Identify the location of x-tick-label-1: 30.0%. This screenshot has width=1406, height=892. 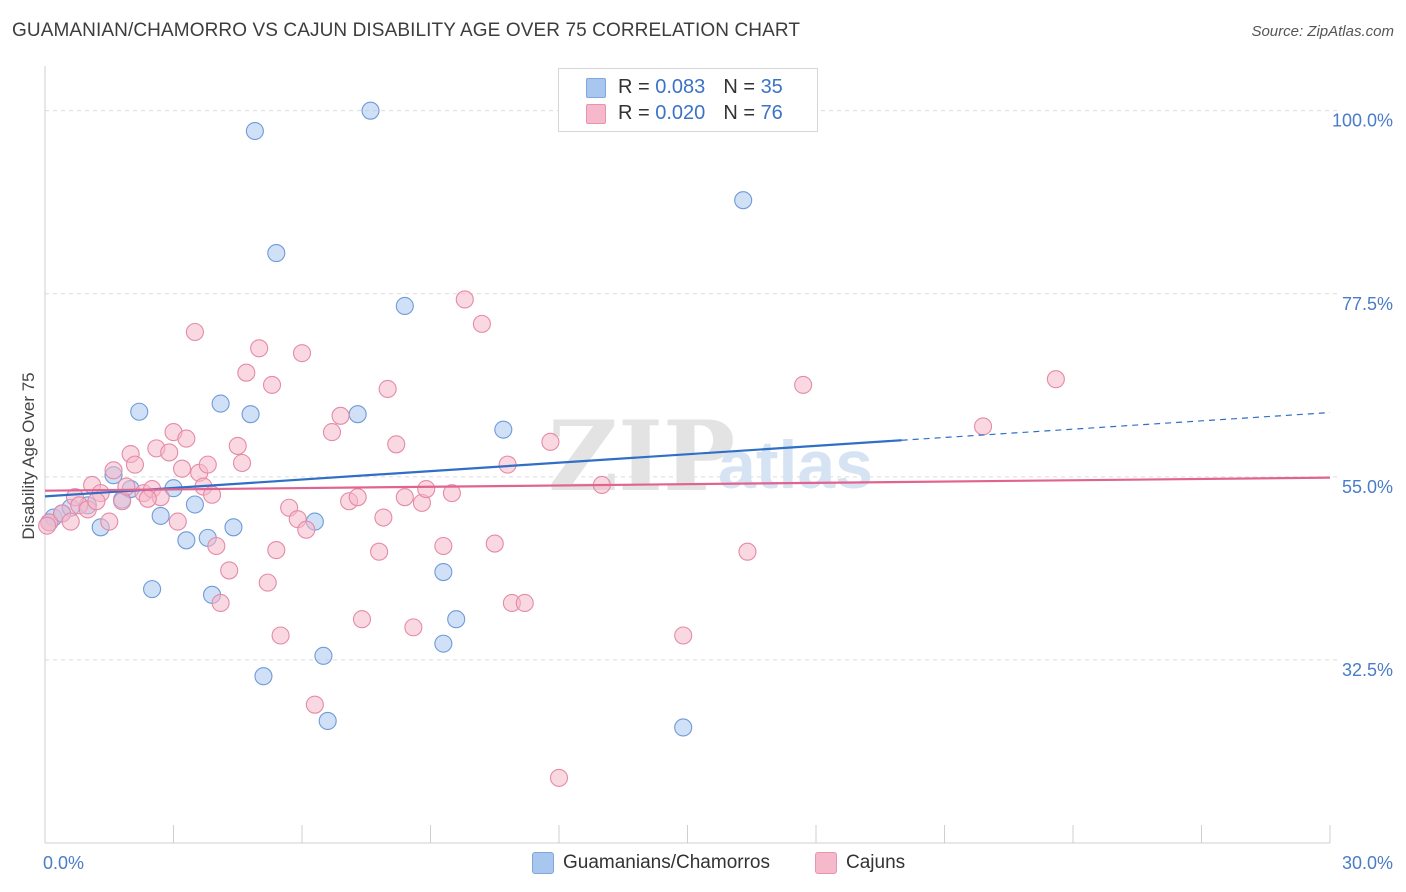
(1367, 863).